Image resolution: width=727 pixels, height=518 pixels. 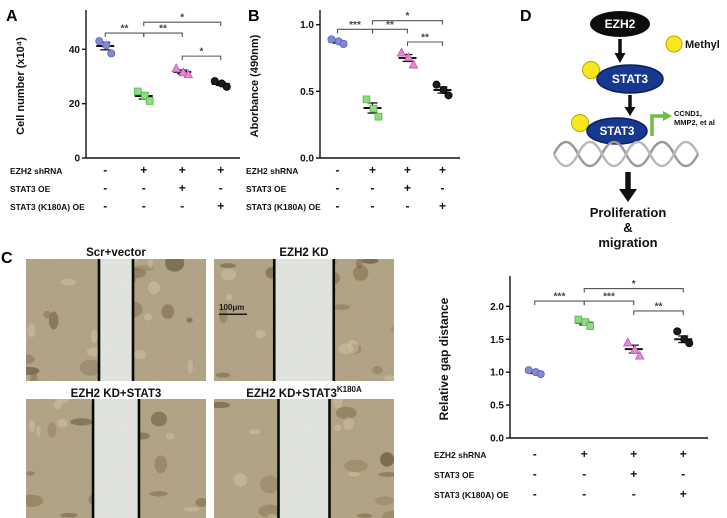 What do you see at coordinates (75, 50) in the screenshot?
I see `svg-text: 40` at bounding box center [75, 50].